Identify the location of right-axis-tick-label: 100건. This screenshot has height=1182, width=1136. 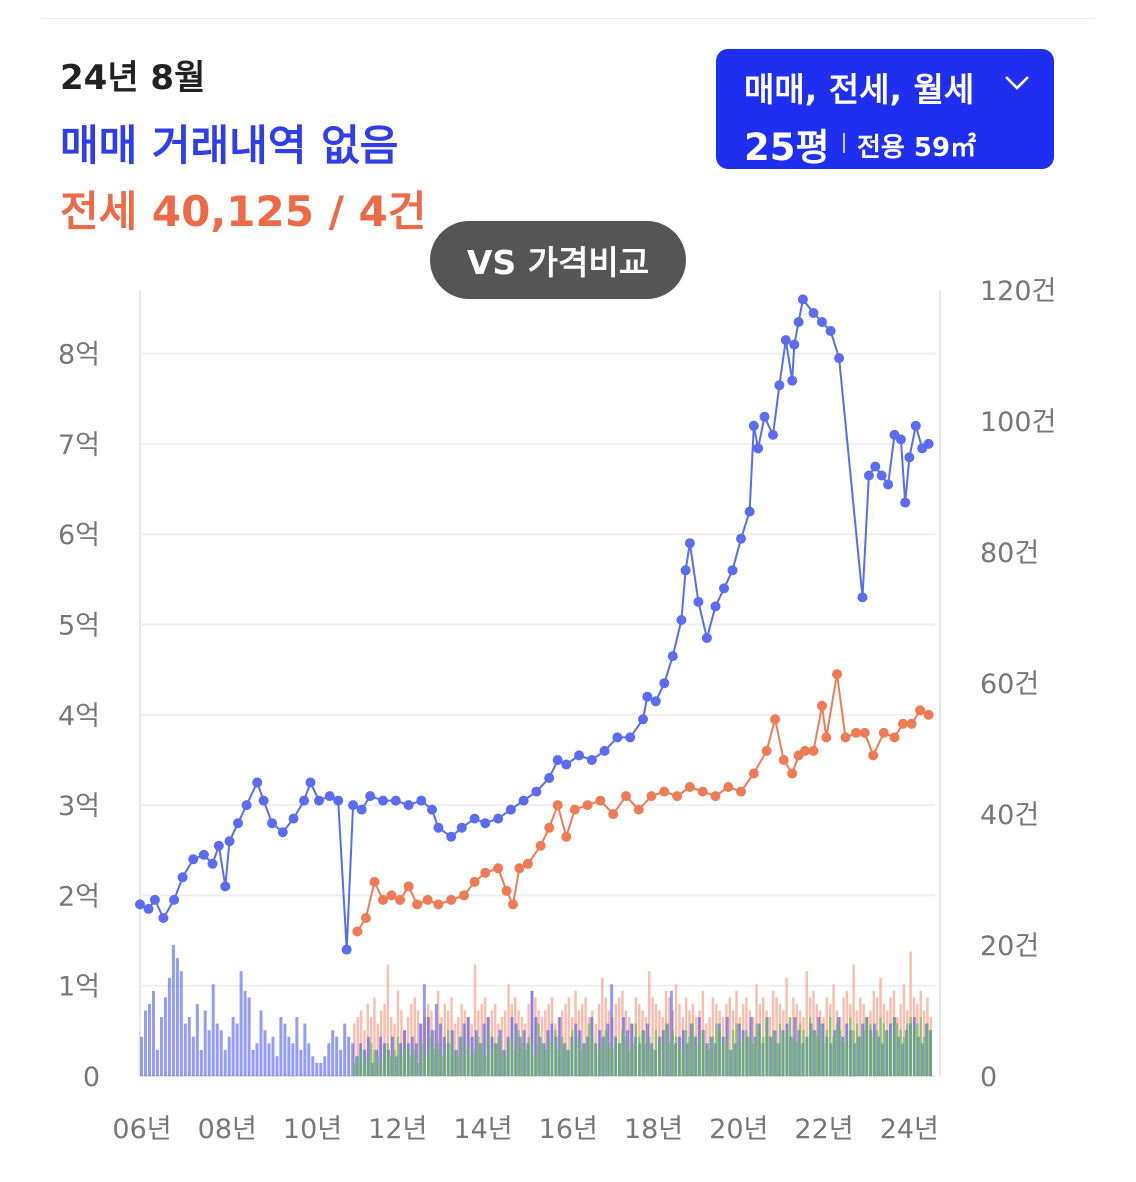
(1018, 422).